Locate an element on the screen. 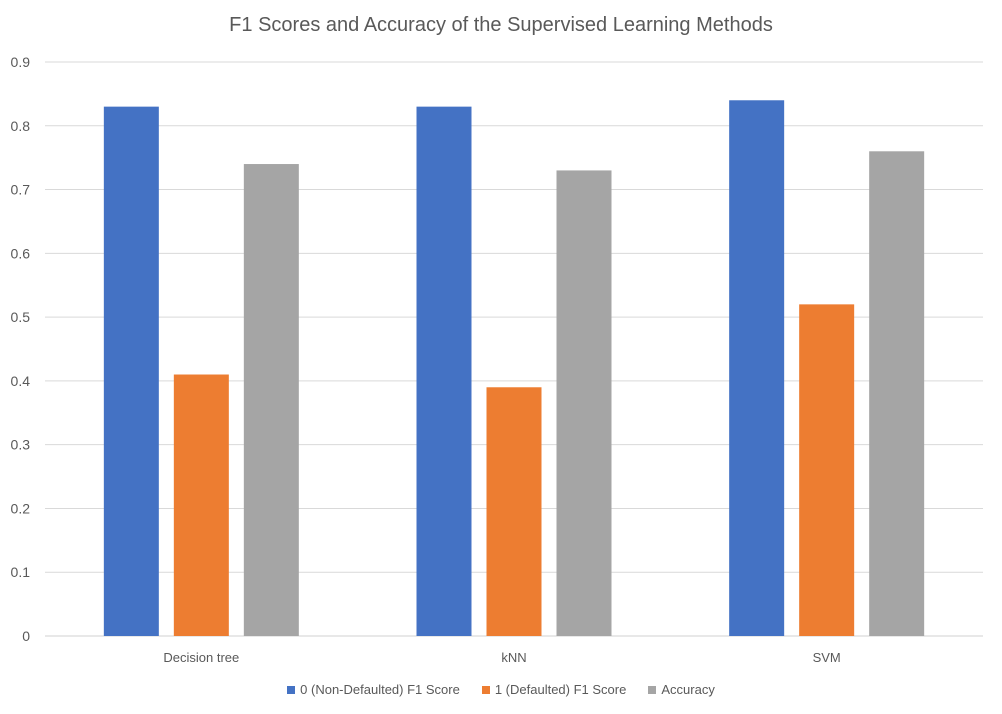 Image resolution: width=1002 pixels, height=714 pixels. x-tick-label: SVM is located at coordinates (827, 657).